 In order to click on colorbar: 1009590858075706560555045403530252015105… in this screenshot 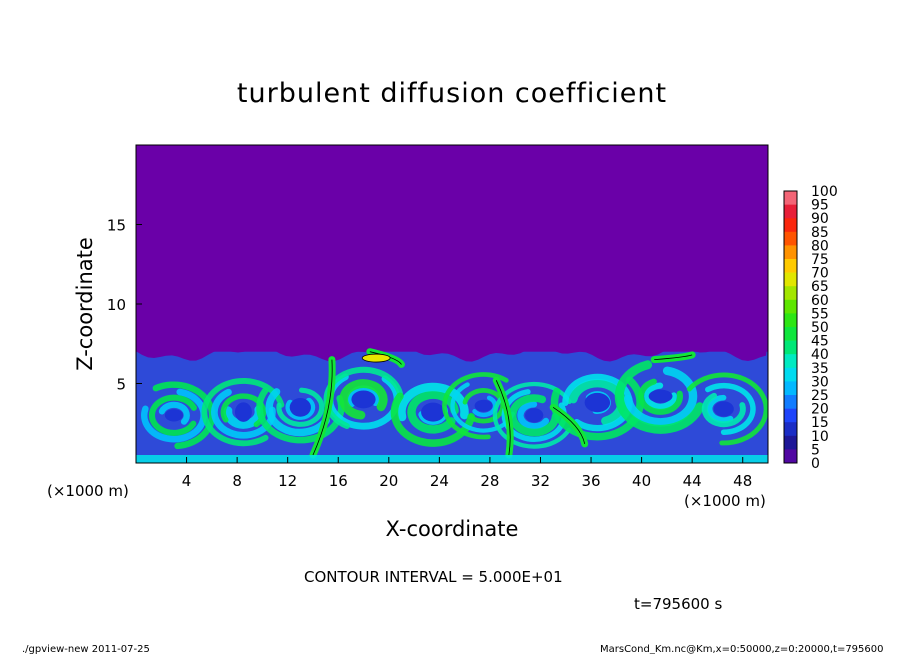, I will do `click(810, 328)`.